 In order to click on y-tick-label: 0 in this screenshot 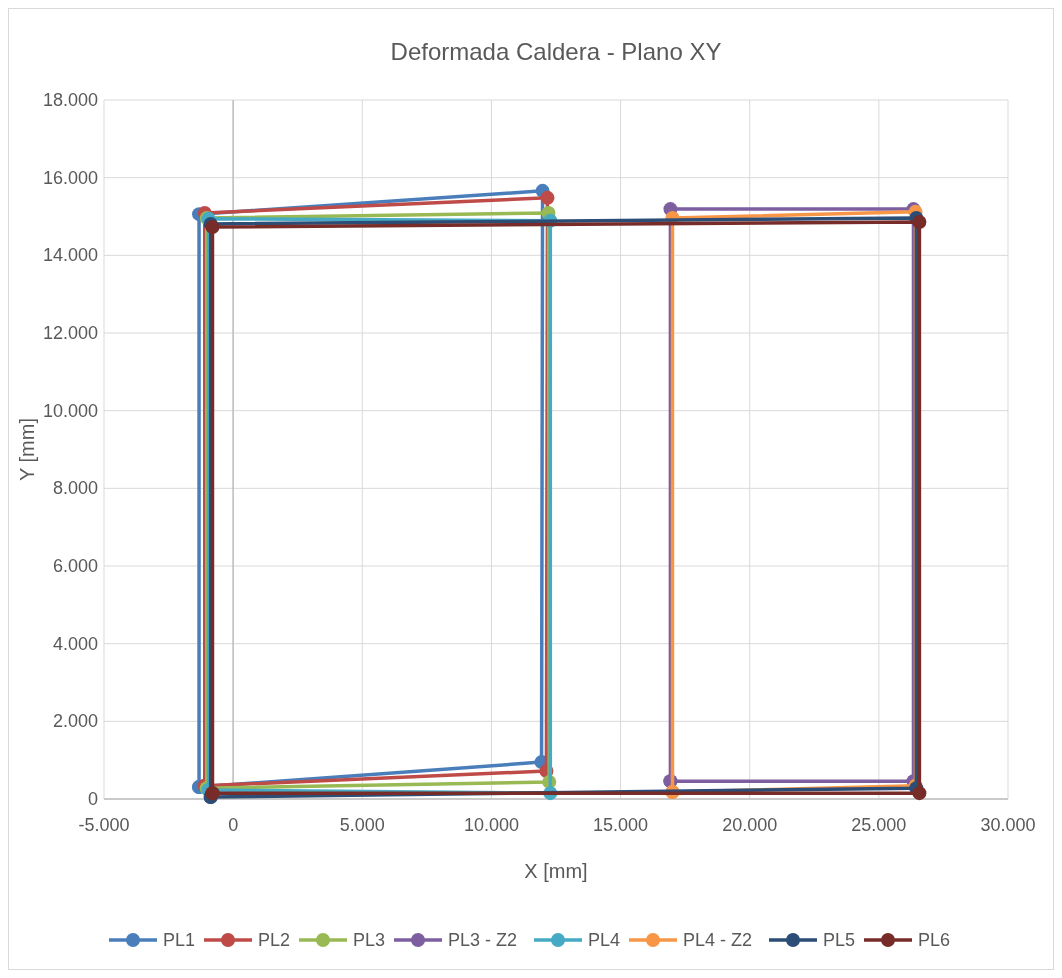, I will do `click(92, 799)`.